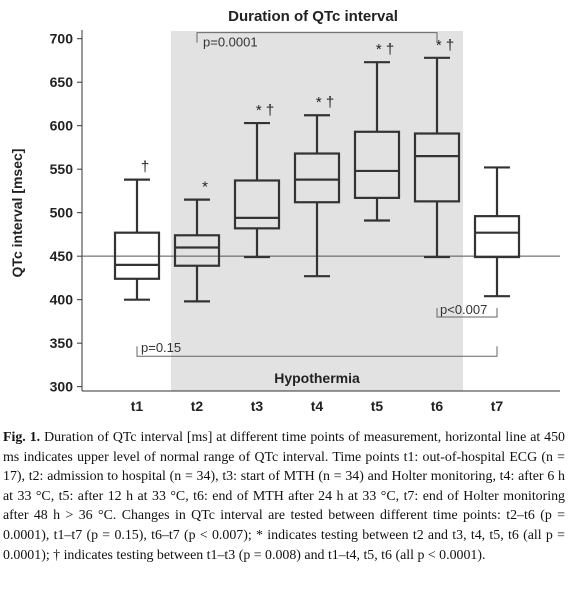 This screenshot has height=603, width=571. What do you see at coordinates (467, 313) in the screenshot?
I see `bracket-t6-t7` at bounding box center [467, 313].